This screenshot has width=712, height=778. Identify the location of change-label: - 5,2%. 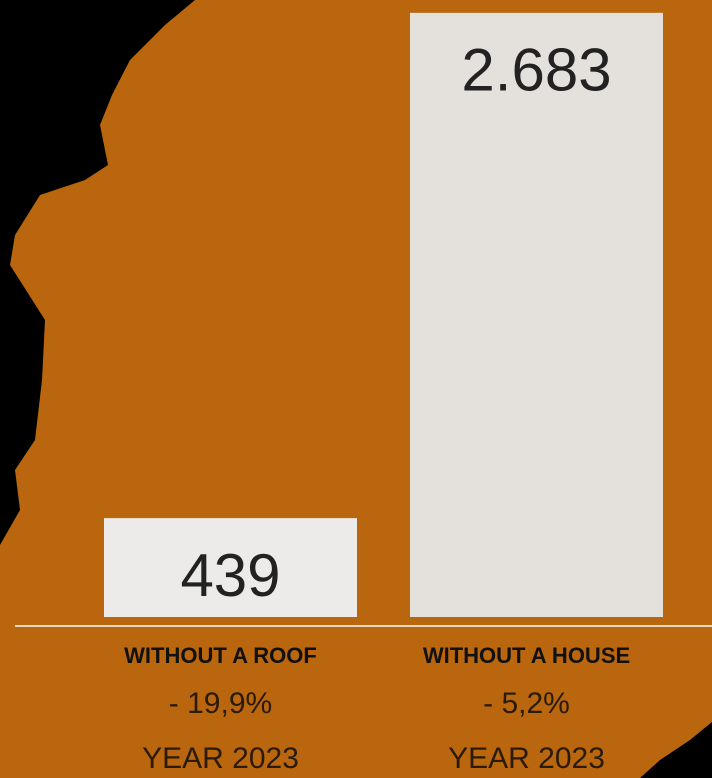
(526, 703).